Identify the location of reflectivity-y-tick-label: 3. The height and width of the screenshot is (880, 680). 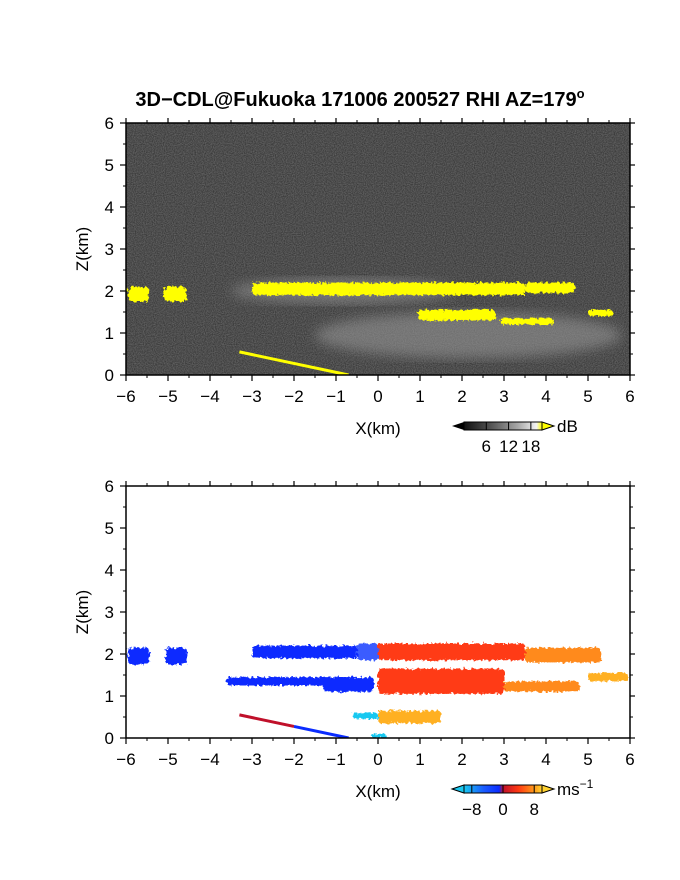
(109, 249).